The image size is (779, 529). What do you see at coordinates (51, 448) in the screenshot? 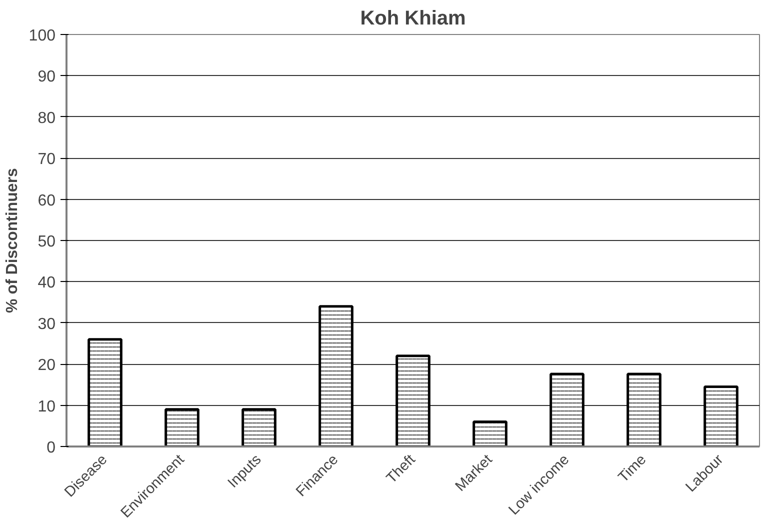
I see `y-tick-label: 0` at bounding box center [51, 448].